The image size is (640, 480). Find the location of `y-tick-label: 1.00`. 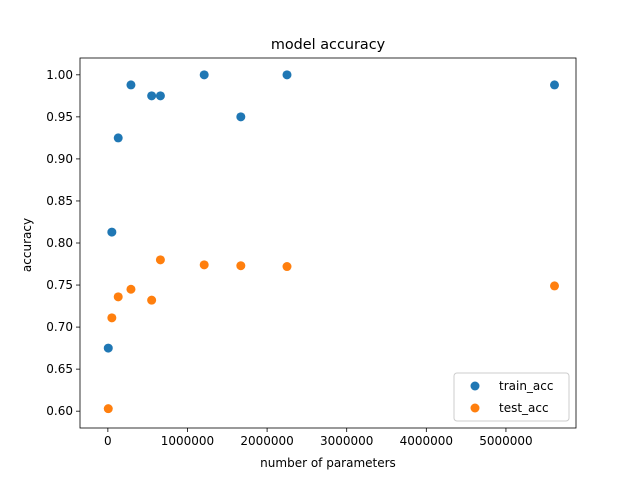

y-tick-label: 1.00 is located at coordinates (59, 75).